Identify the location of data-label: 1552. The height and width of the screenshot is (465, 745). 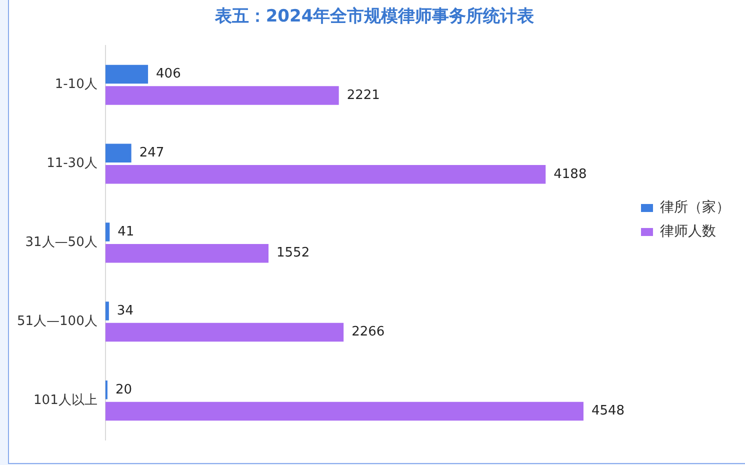
(293, 253).